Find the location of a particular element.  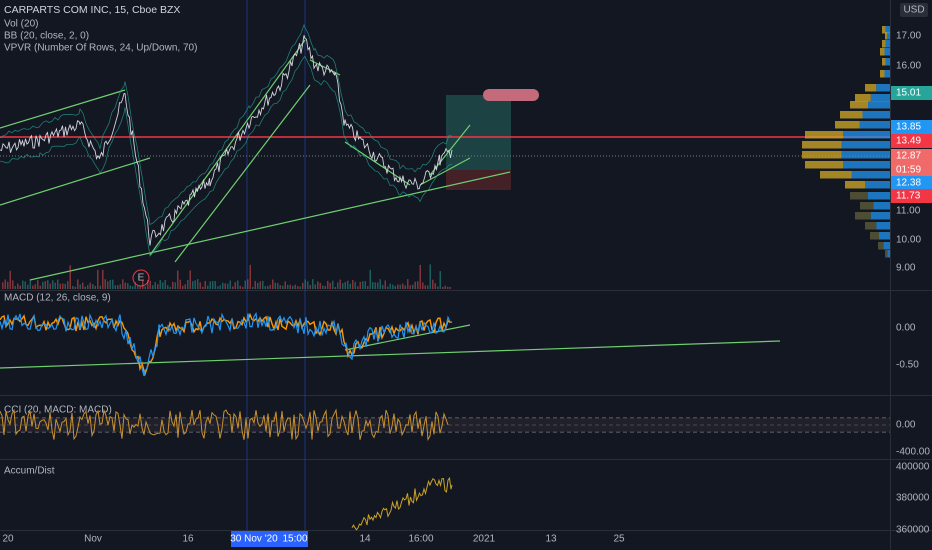

currency-button is located at coordinates (914, 10).